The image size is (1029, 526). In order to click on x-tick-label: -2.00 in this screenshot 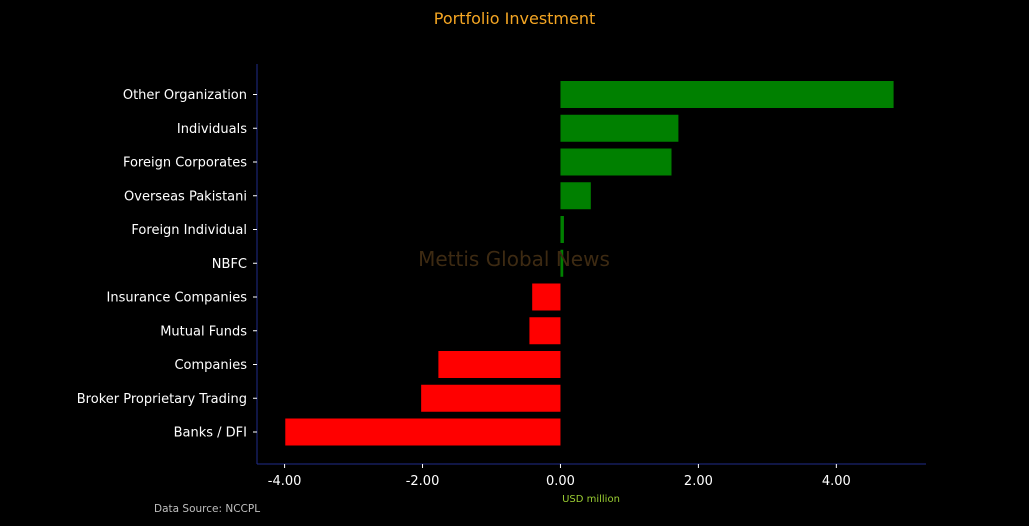, I will do `click(423, 481)`.